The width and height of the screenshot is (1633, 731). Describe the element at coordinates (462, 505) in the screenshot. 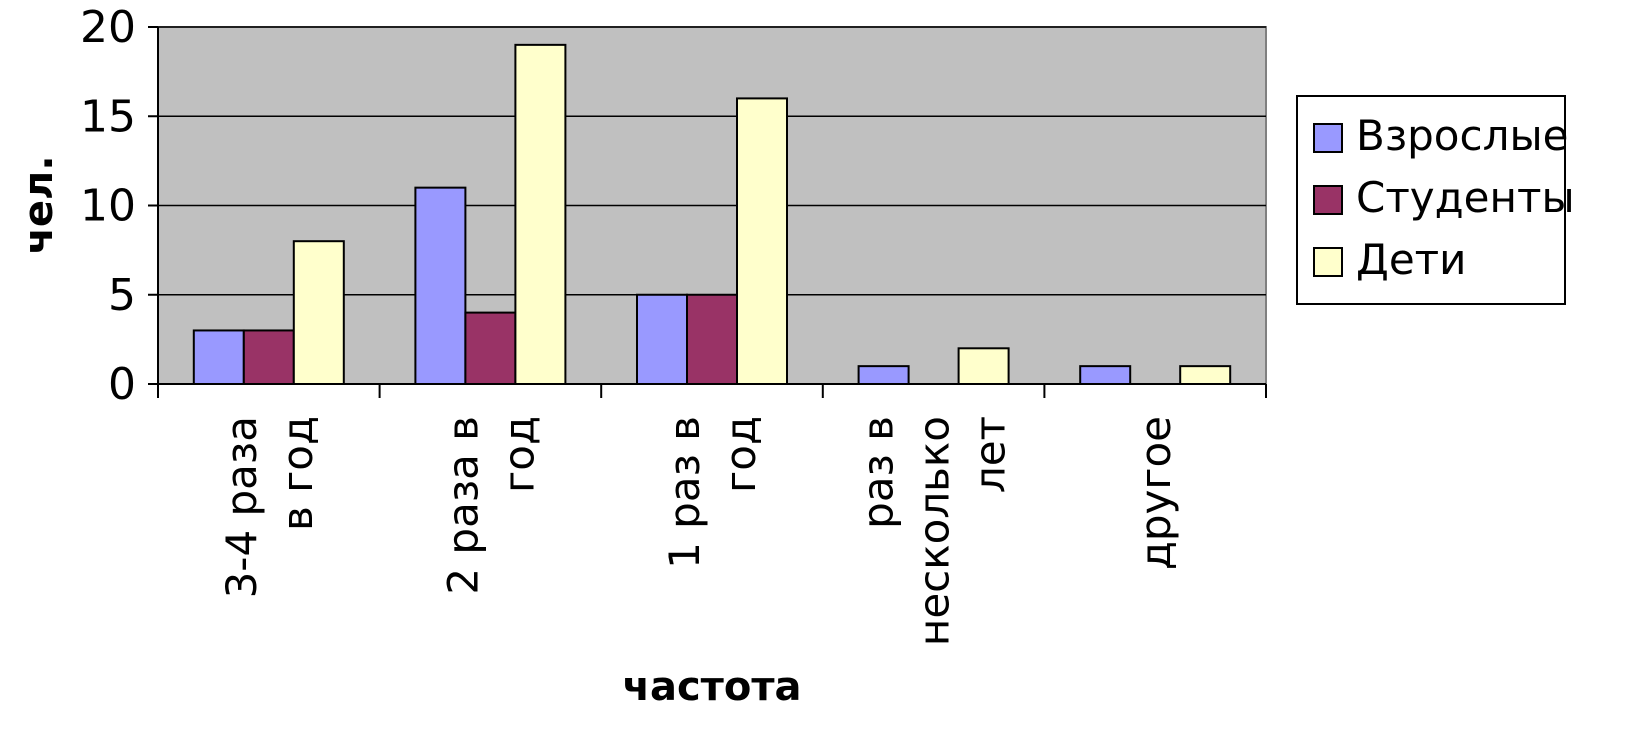

I see `x-category-label: 2 раза в` at that location.